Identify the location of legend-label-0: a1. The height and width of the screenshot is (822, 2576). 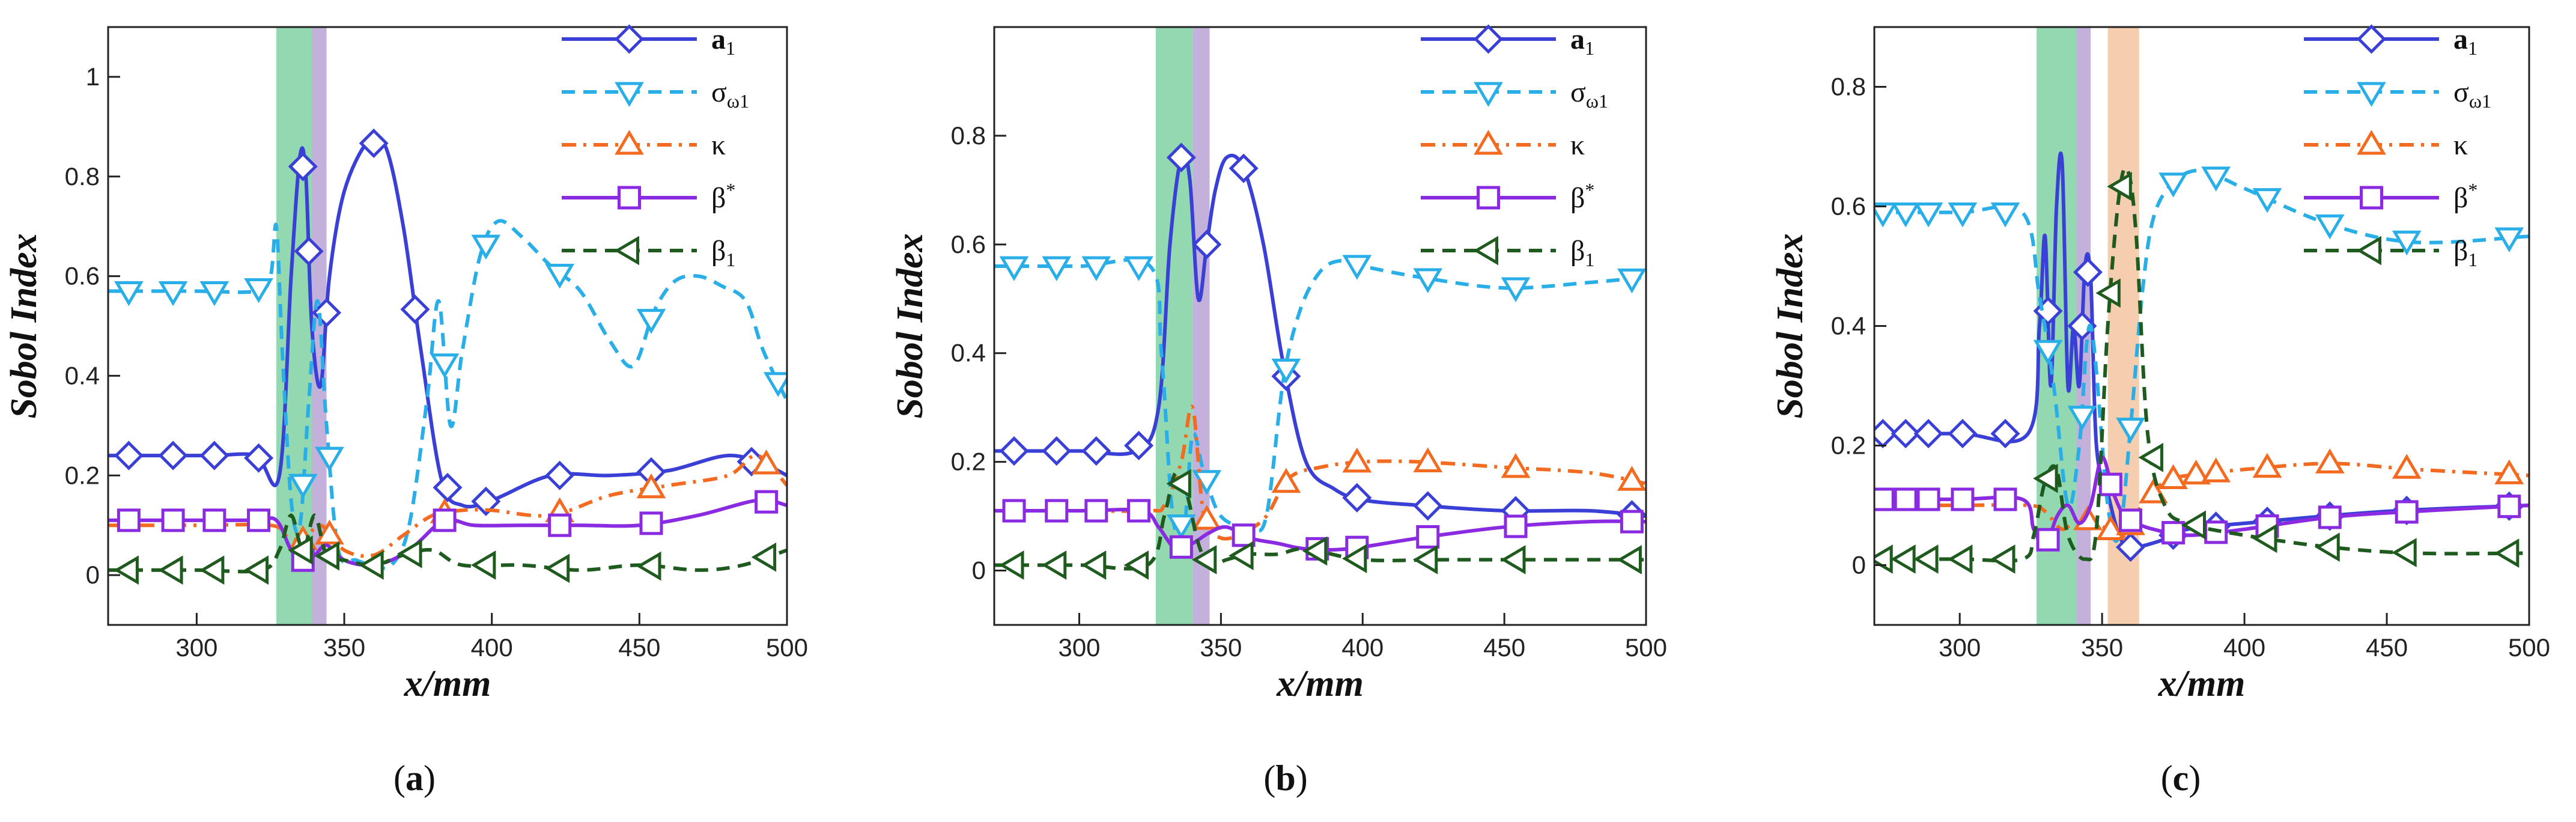
(723, 41).